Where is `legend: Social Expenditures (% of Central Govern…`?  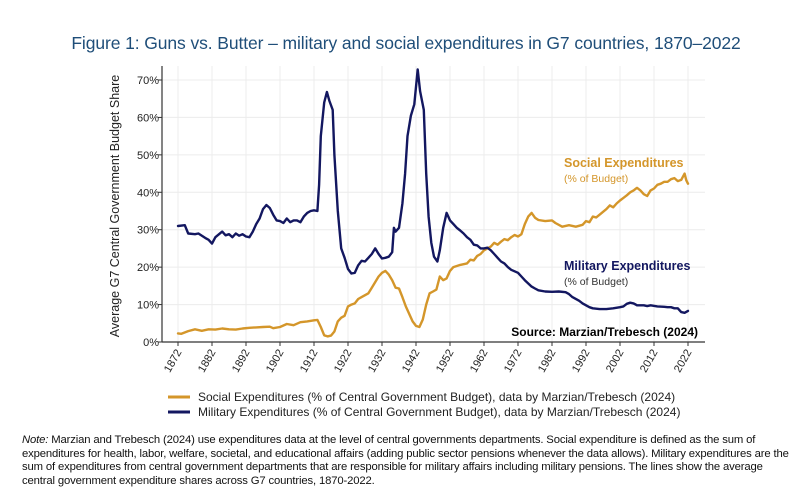 legend: Social Expenditures (% of Central Govern… is located at coordinates (424, 404).